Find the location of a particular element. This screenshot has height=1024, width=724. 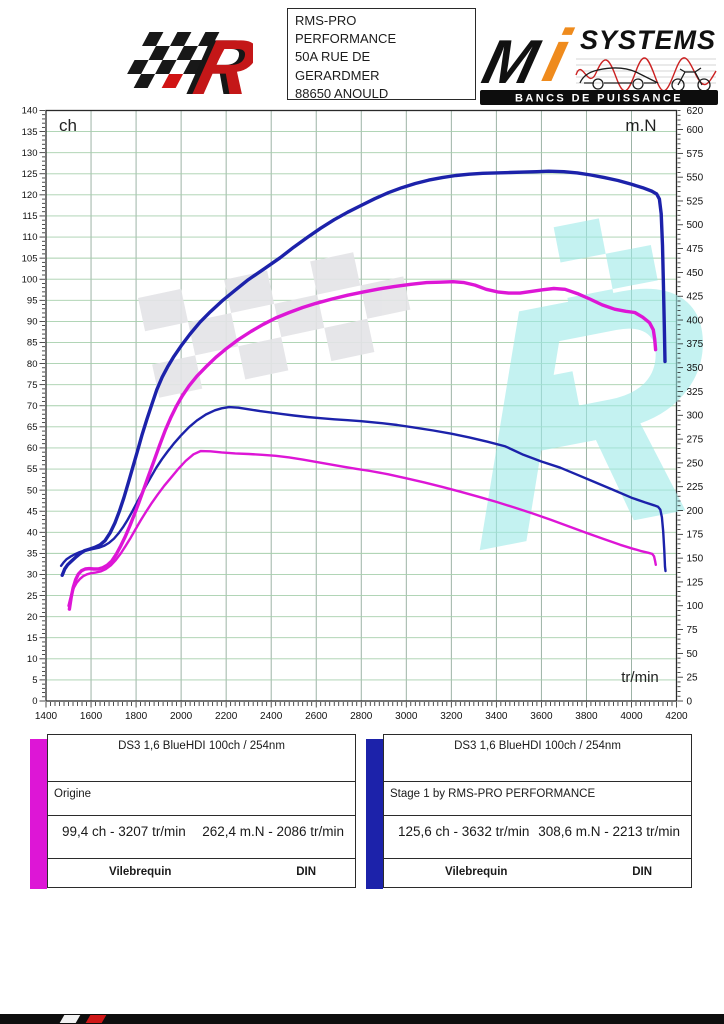

stage1-torque-curve is located at coordinates (363, 489).